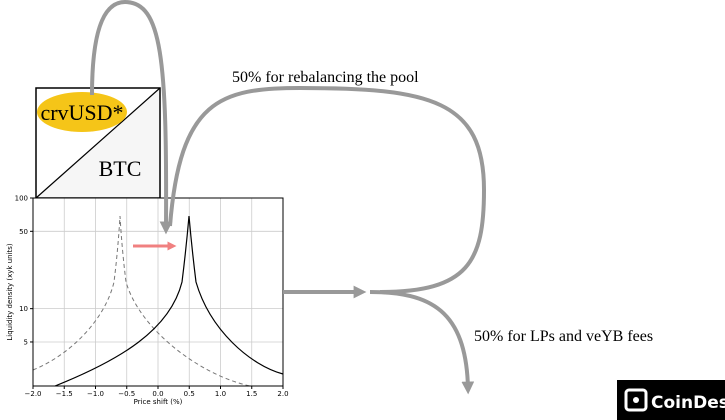  I want to click on lps-label: 50% for LPs and veYB fees, so click(563, 336).